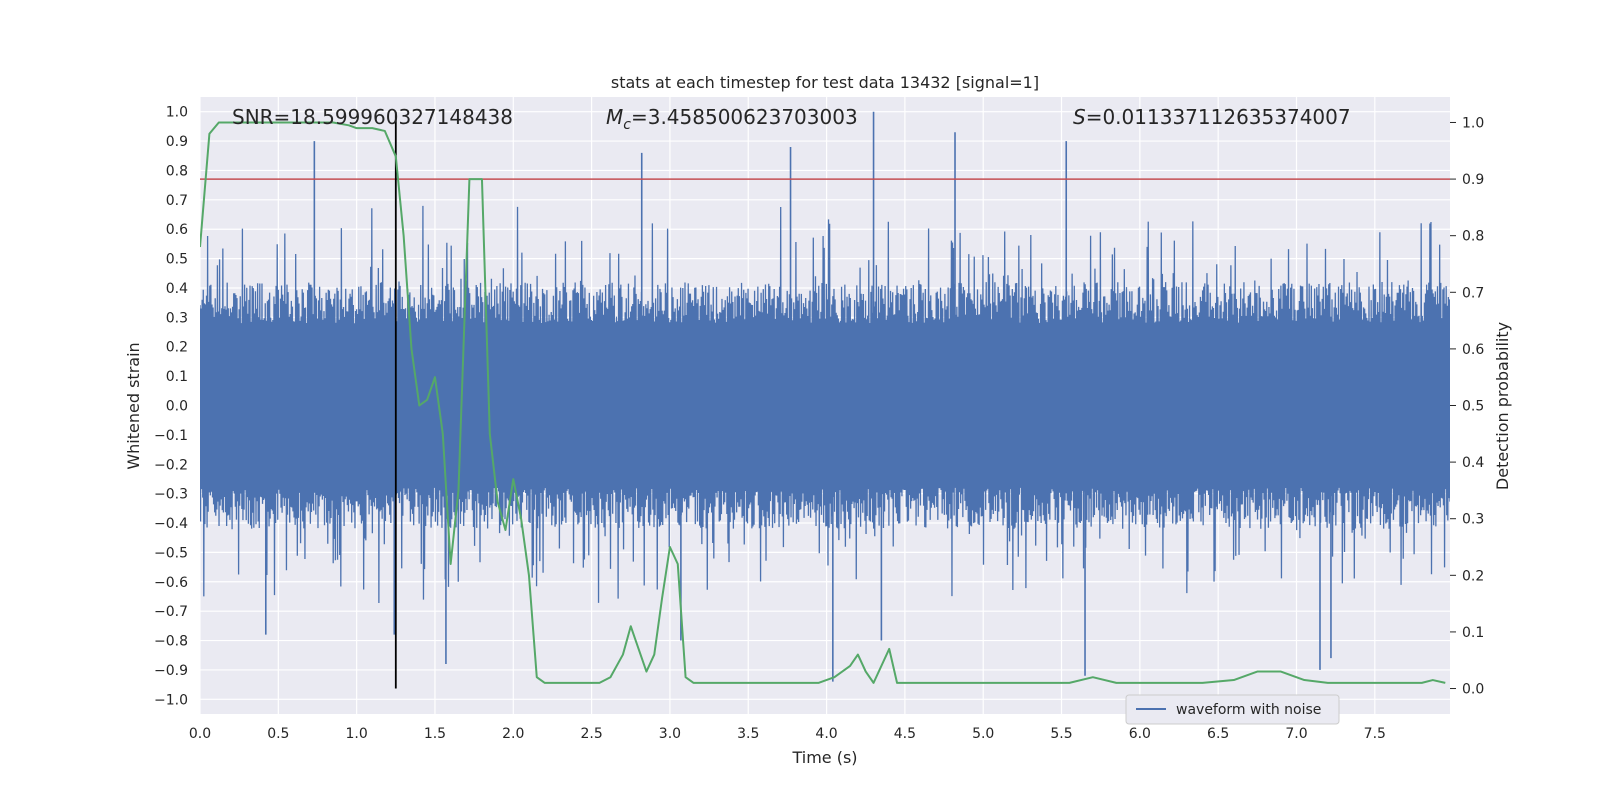 The height and width of the screenshot is (800, 1600). What do you see at coordinates (1375, 734) in the screenshot?
I see `x-tick-label: 7.5` at bounding box center [1375, 734].